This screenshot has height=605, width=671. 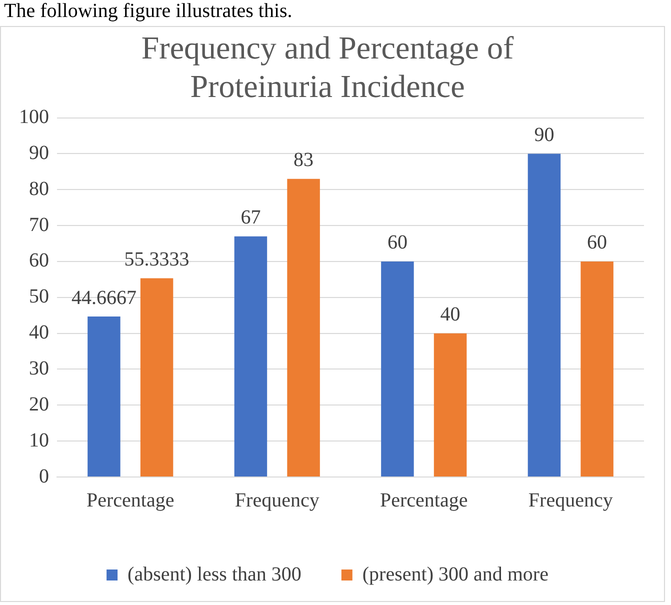 What do you see at coordinates (103, 297) in the screenshot?
I see `data-label: 44.6667` at bounding box center [103, 297].